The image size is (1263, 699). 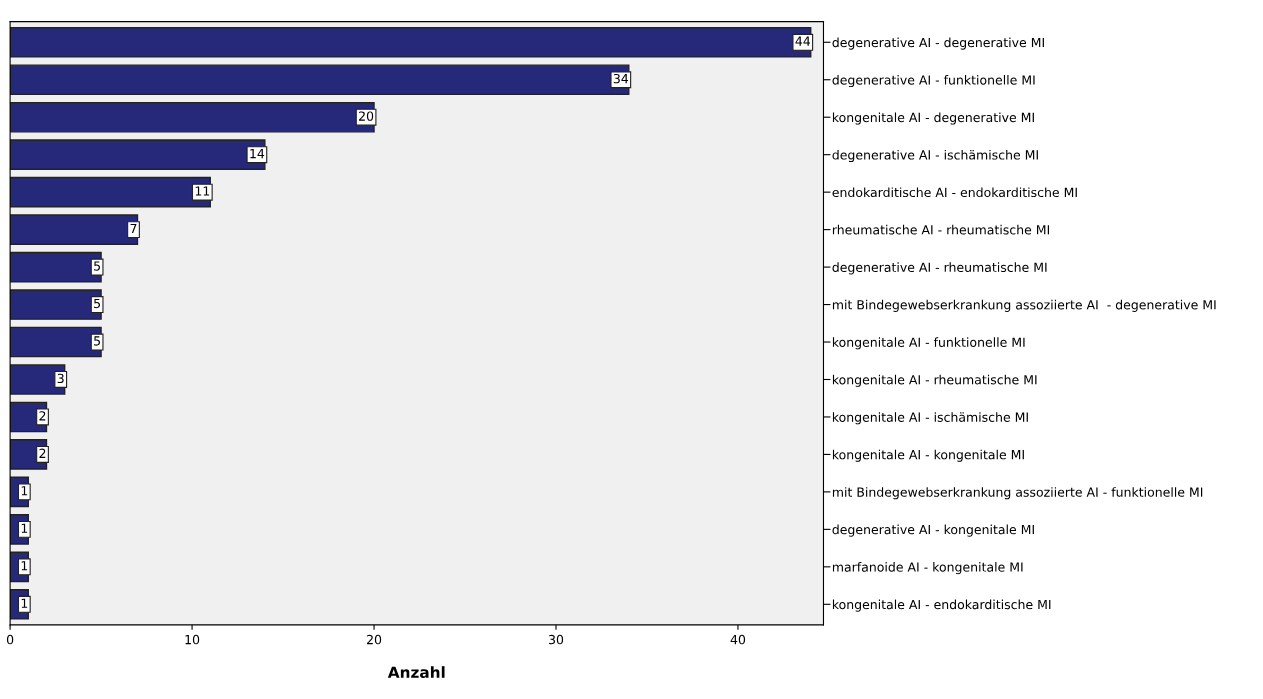 What do you see at coordinates (938, 43) in the screenshot?
I see `y-tick-label: degenerative AI - degenerative MI` at bounding box center [938, 43].